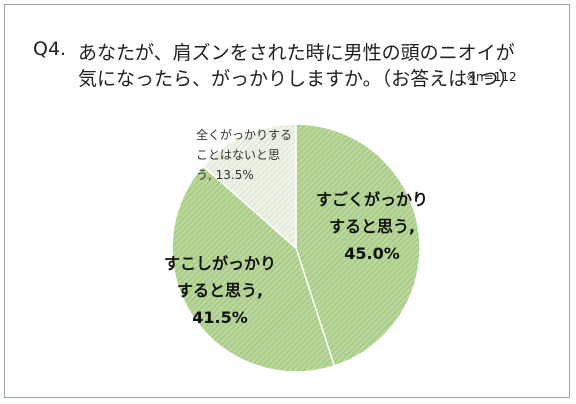 The height and width of the screenshot is (404, 576). Describe the element at coordinates (249, 186) in the screenshot. I see `pie-slice-not-disappointed` at that location.